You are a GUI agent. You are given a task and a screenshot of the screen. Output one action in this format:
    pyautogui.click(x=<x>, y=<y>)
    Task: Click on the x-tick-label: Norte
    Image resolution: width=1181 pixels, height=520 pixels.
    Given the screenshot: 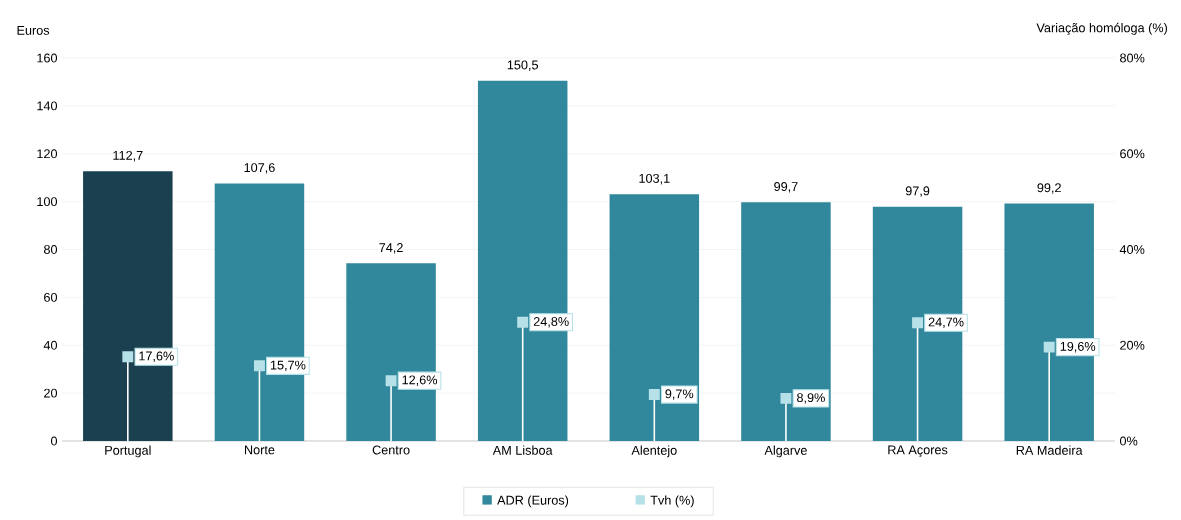 What is the action you would take?
    pyautogui.click(x=260, y=450)
    